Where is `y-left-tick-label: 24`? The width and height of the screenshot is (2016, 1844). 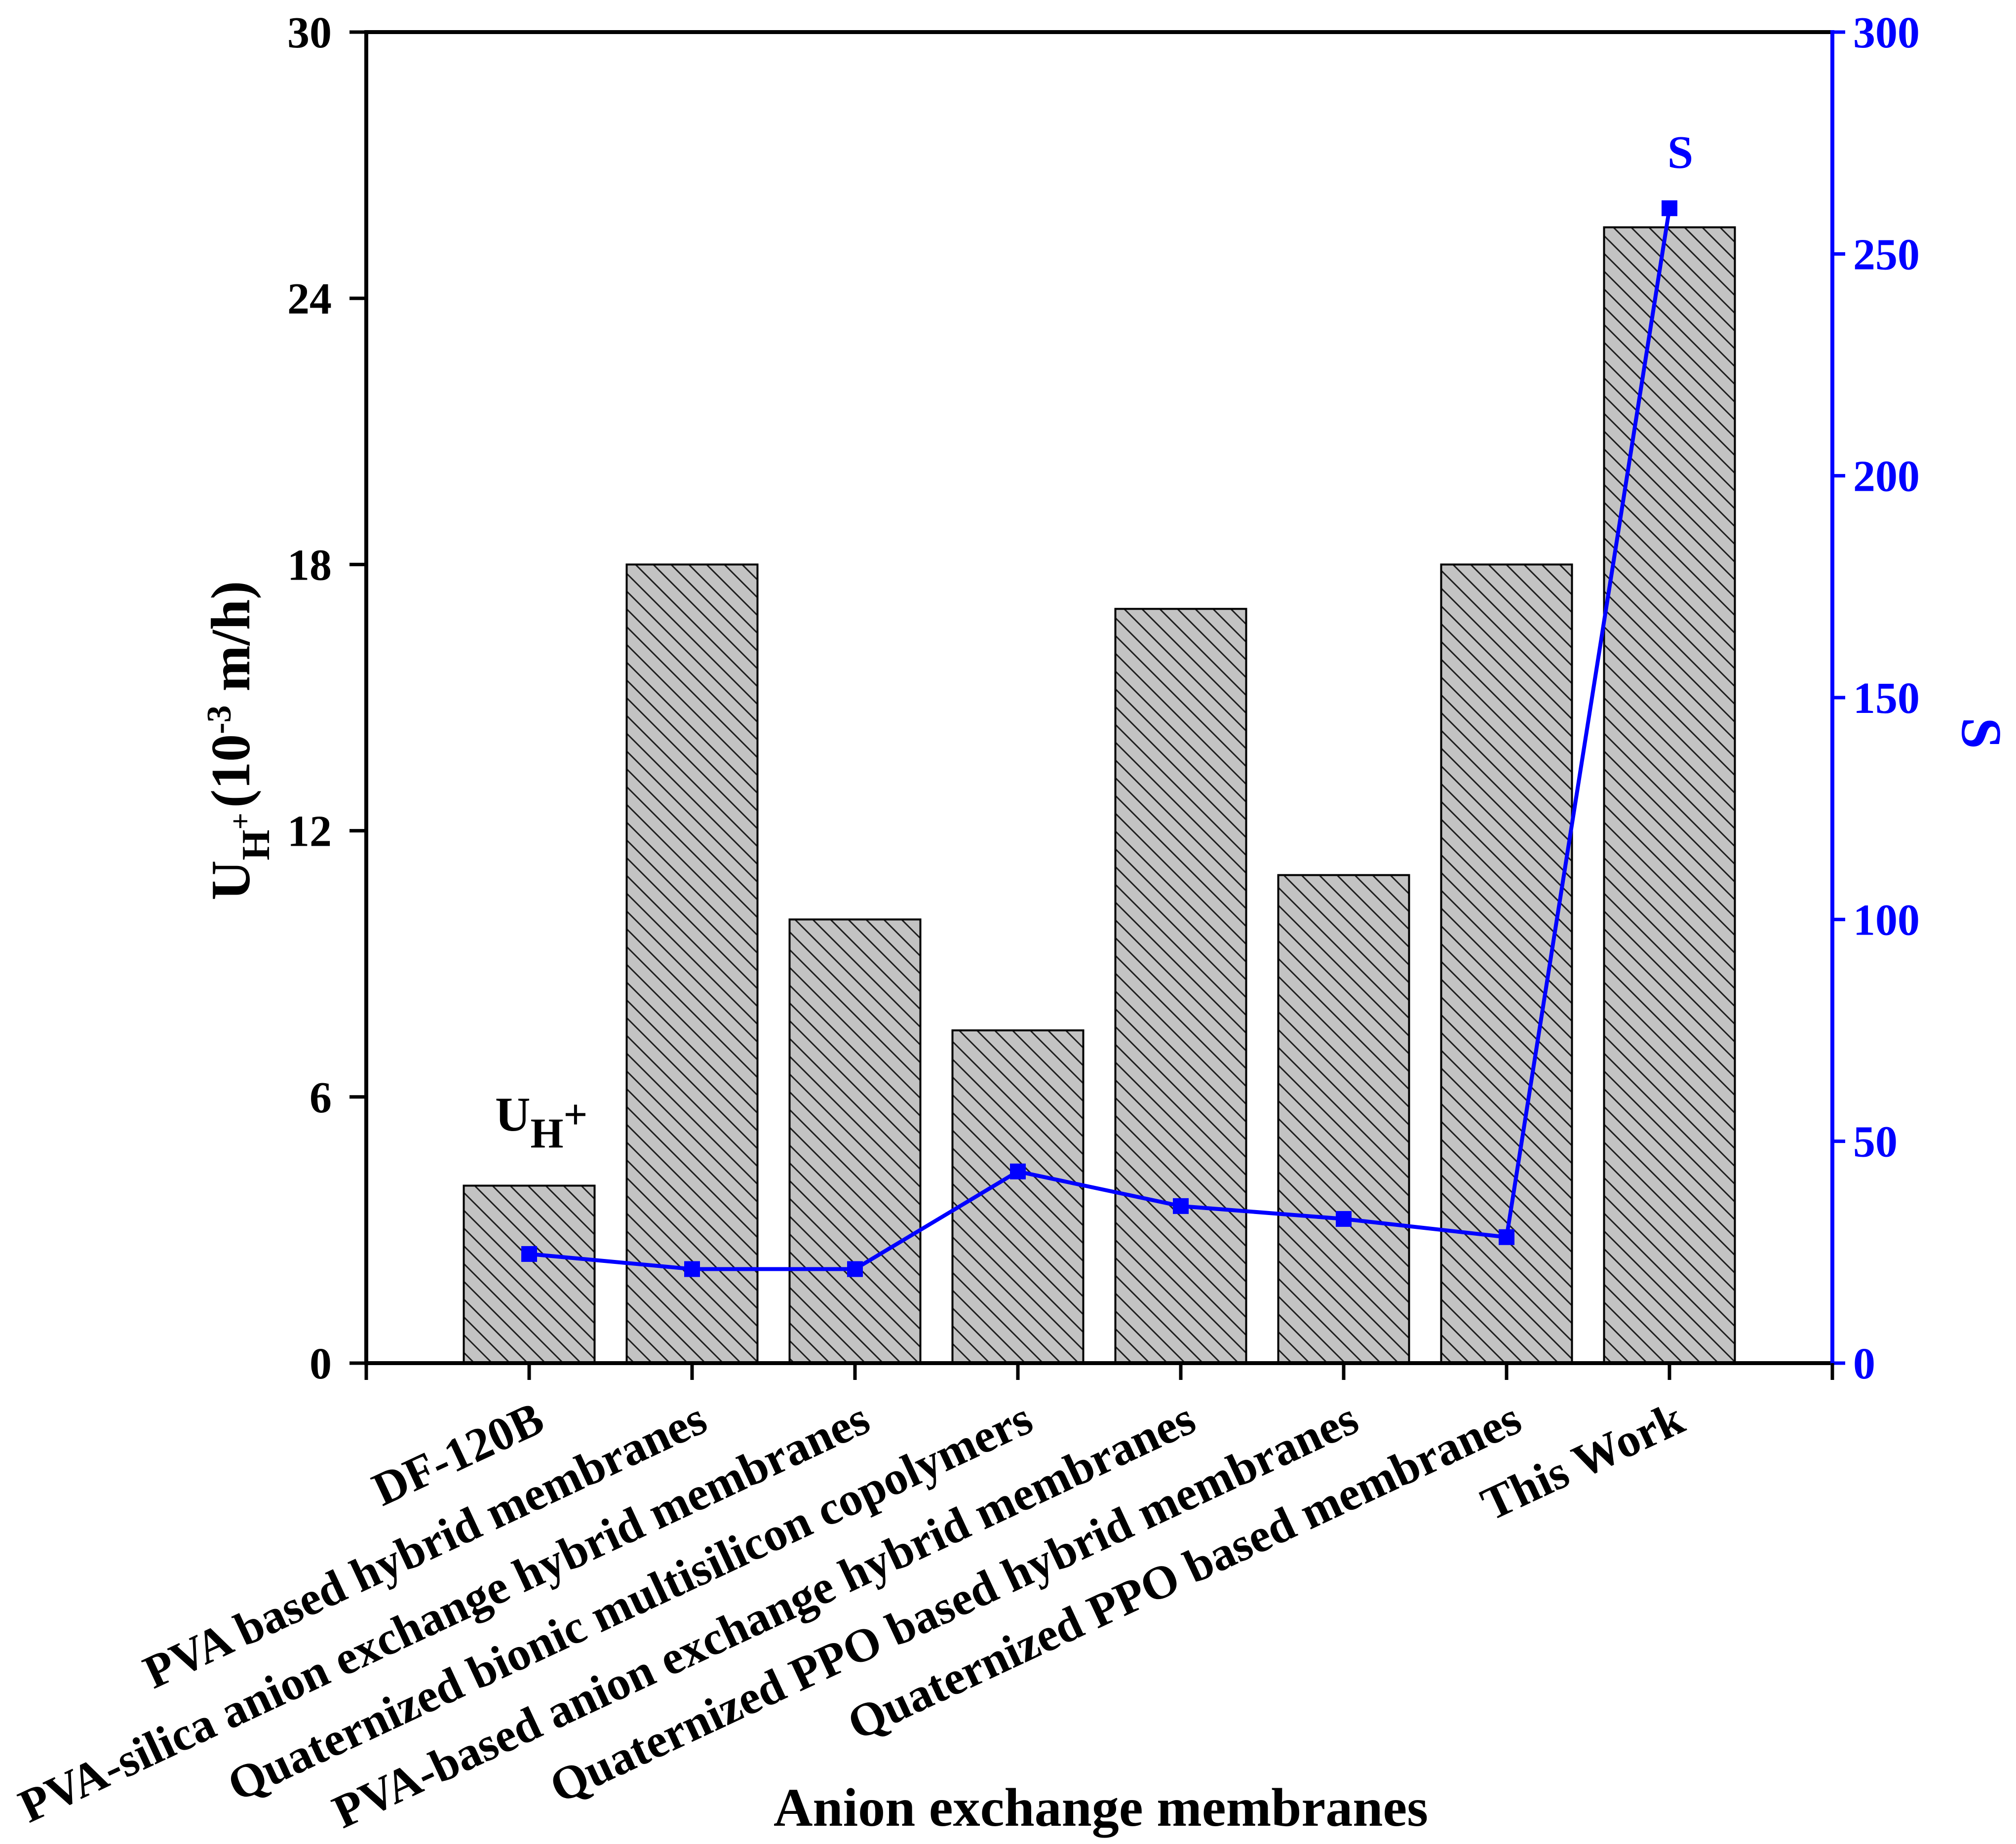 y-left-tick-label: 24 is located at coordinates (309, 299).